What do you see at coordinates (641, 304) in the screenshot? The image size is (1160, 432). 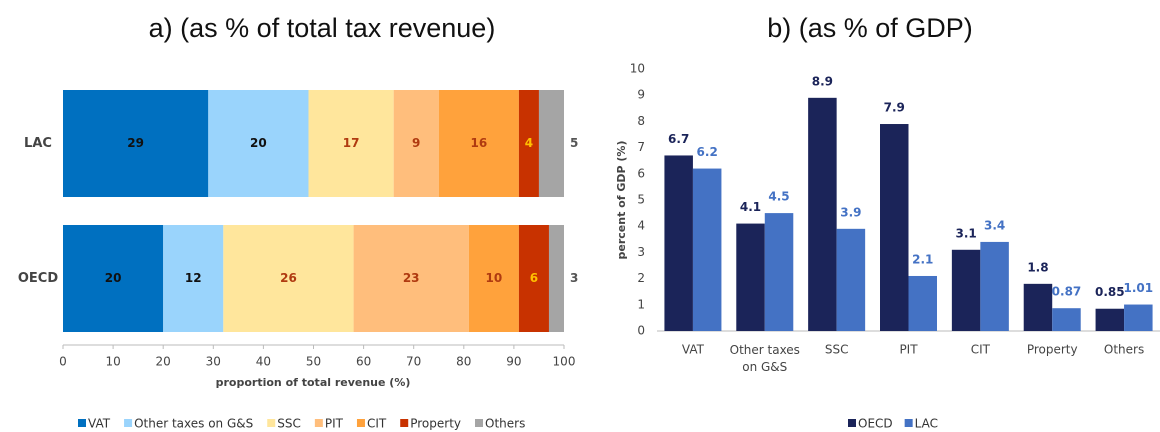 I see `y-tick-label: 1` at bounding box center [641, 304].